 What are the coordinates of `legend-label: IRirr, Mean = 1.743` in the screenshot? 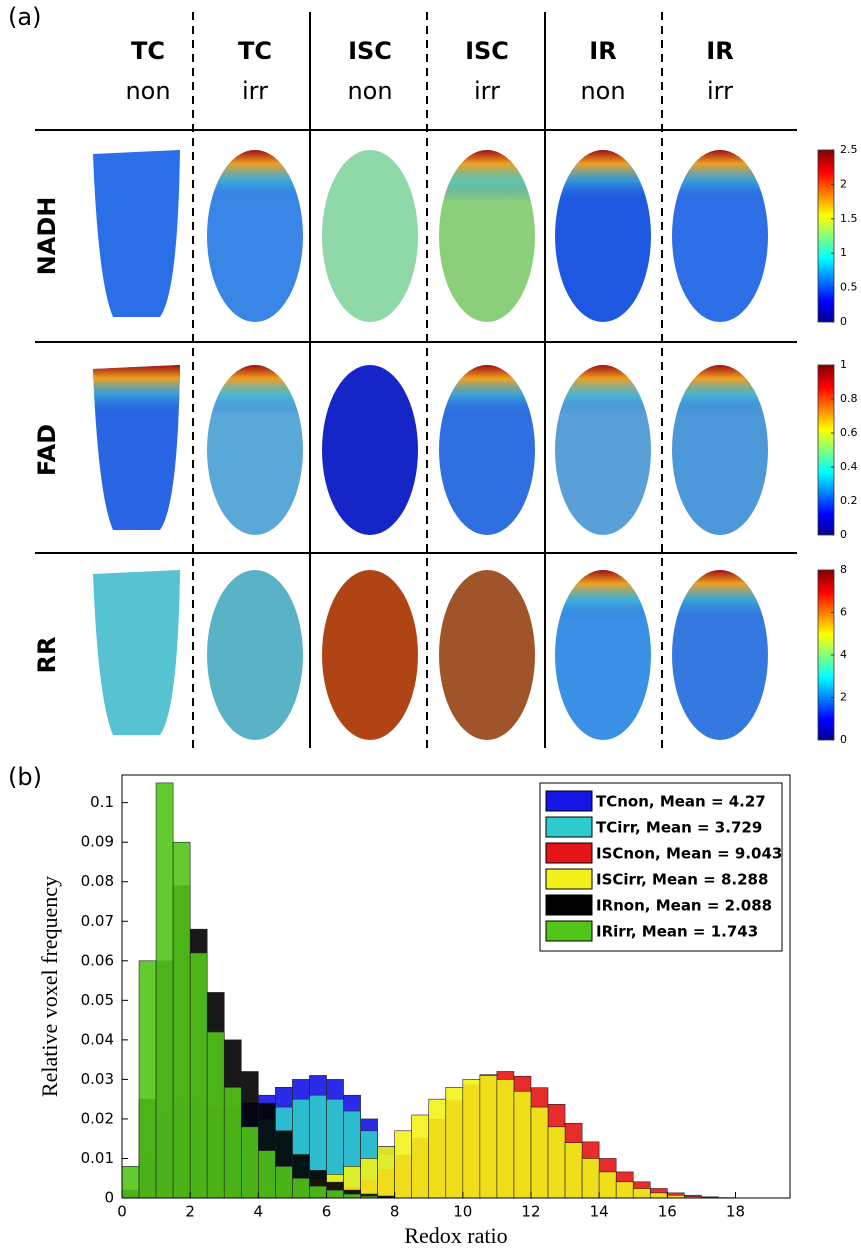 It's located at (677, 932).